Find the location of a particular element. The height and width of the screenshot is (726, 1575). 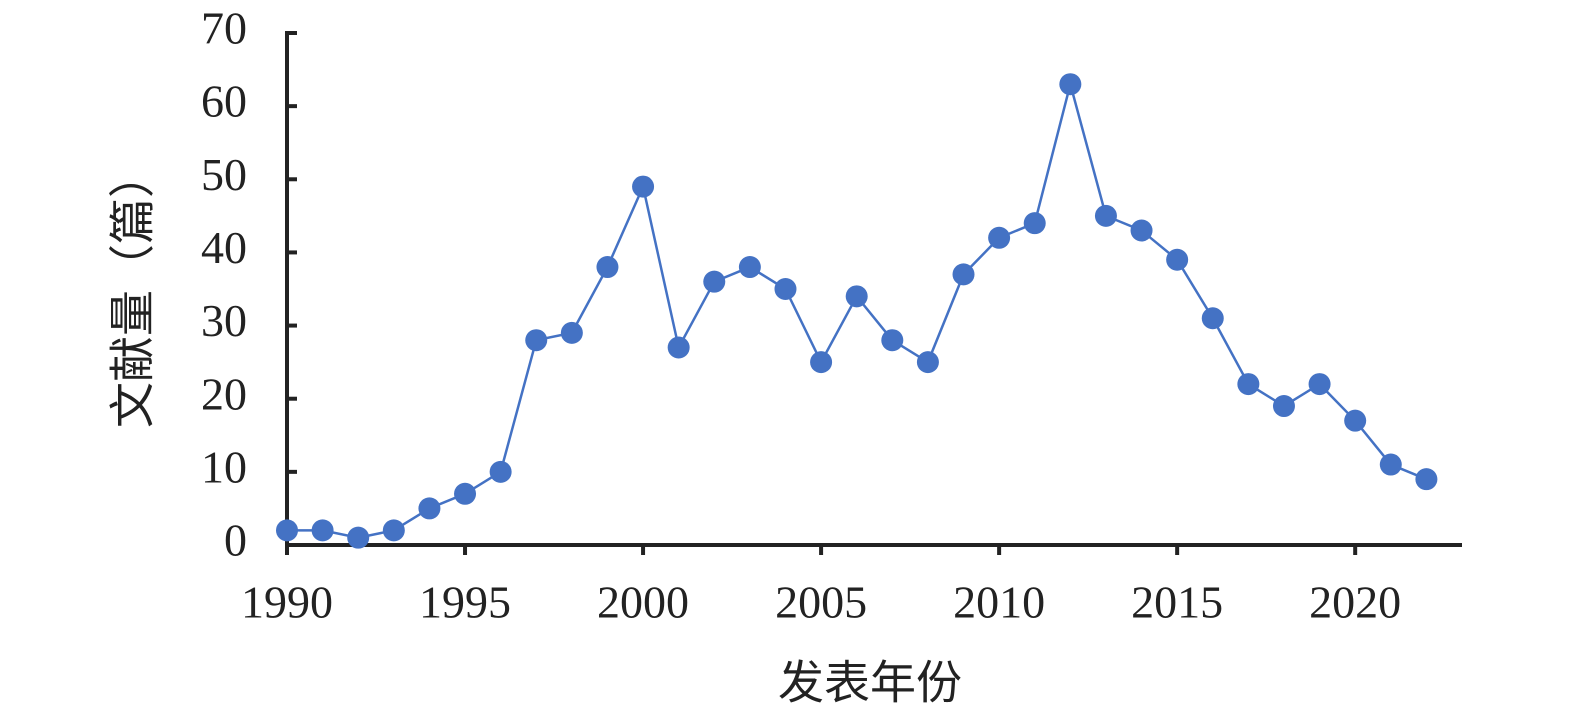

y-tick-label: 10 is located at coordinates (224, 466).